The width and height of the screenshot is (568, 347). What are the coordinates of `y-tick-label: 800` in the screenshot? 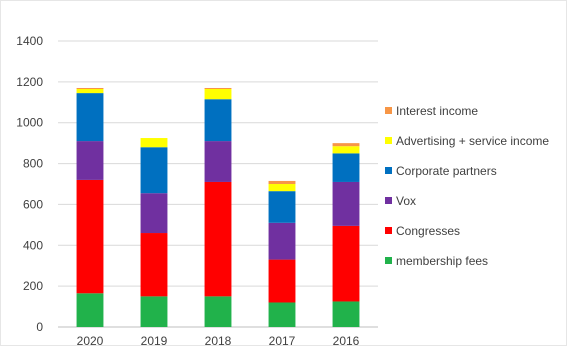 It's located at (33, 164).